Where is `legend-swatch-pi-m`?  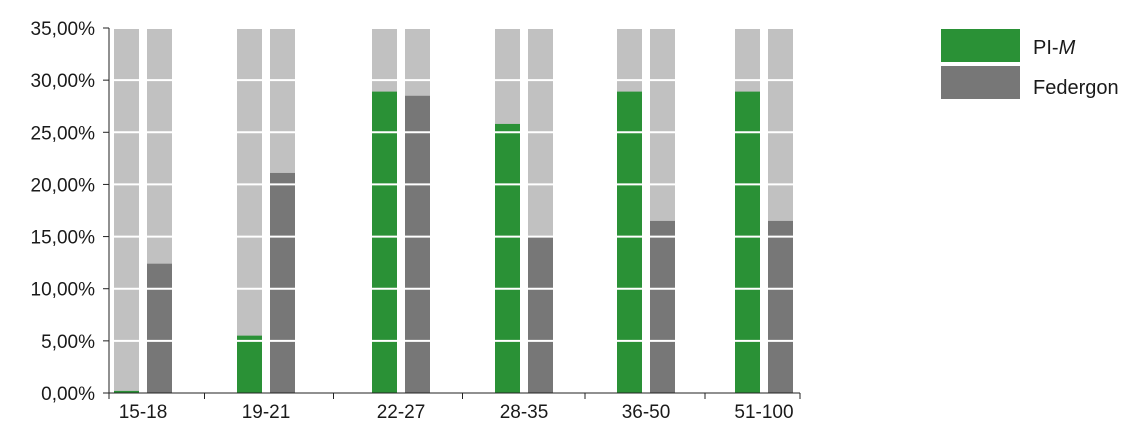
legend-swatch-pi-m is located at coordinates (980, 45).